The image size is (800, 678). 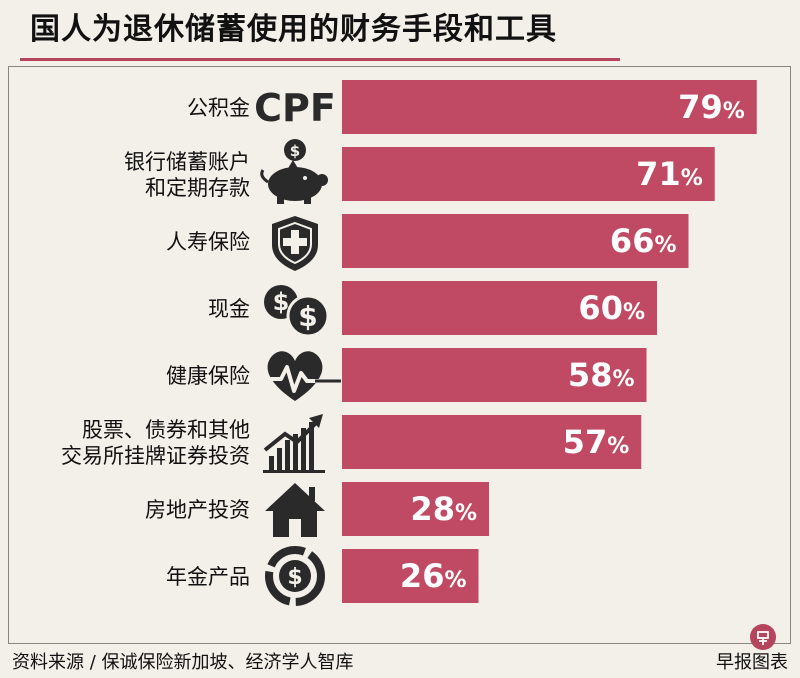 I want to click on category-label: 健康保险, so click(x=208, y=376).